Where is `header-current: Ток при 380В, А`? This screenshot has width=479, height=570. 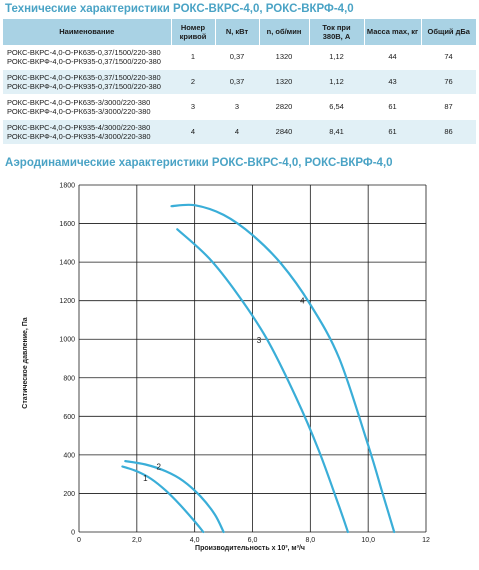
header-current: Ток при 380В, А is located at coordinates (337, 32).